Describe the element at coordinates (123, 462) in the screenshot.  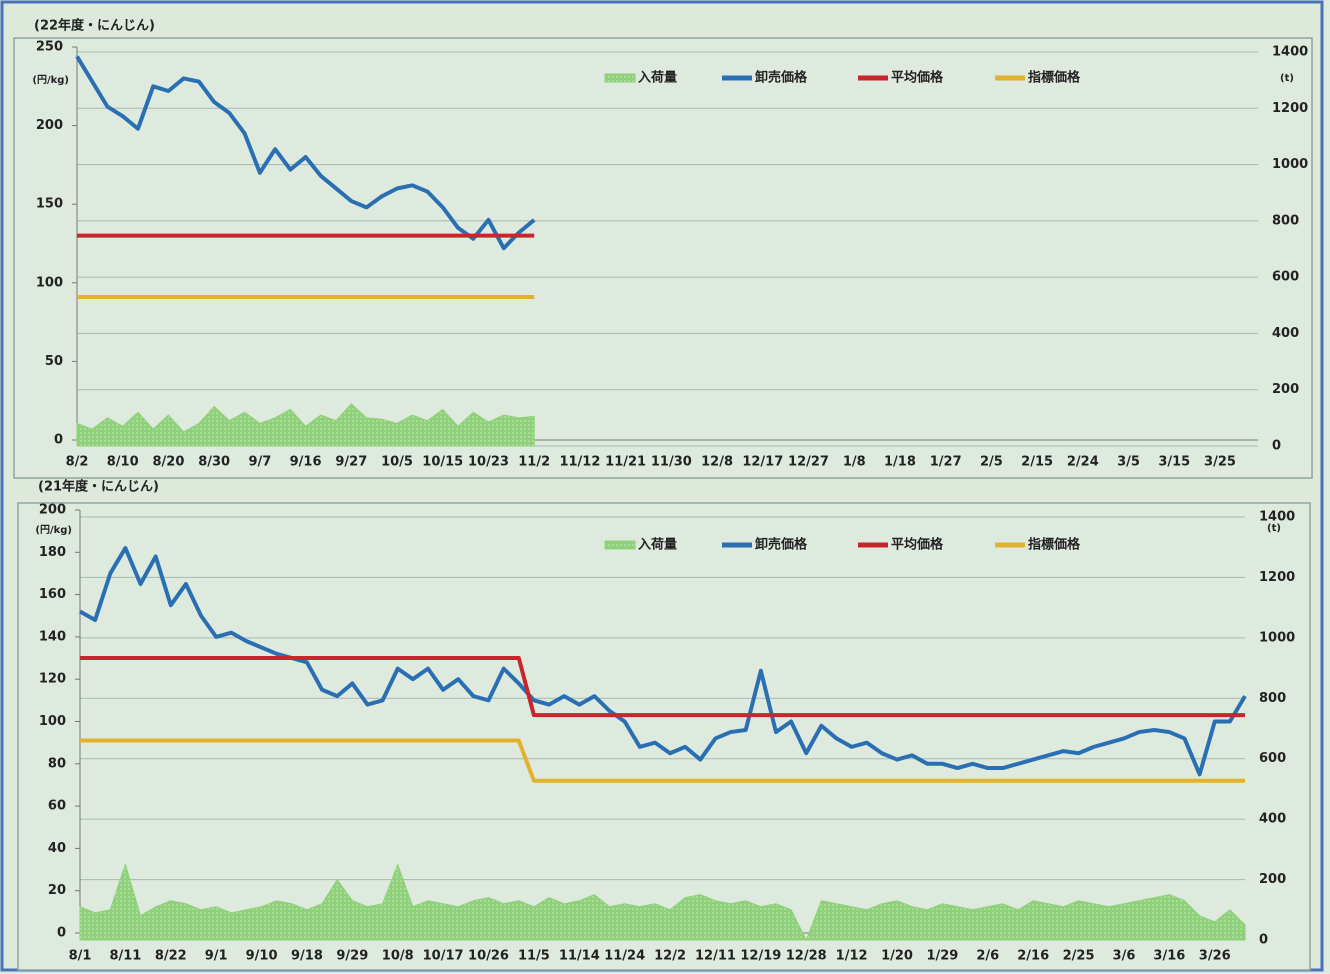
I see `x-tick-label: 8/10` at that location.